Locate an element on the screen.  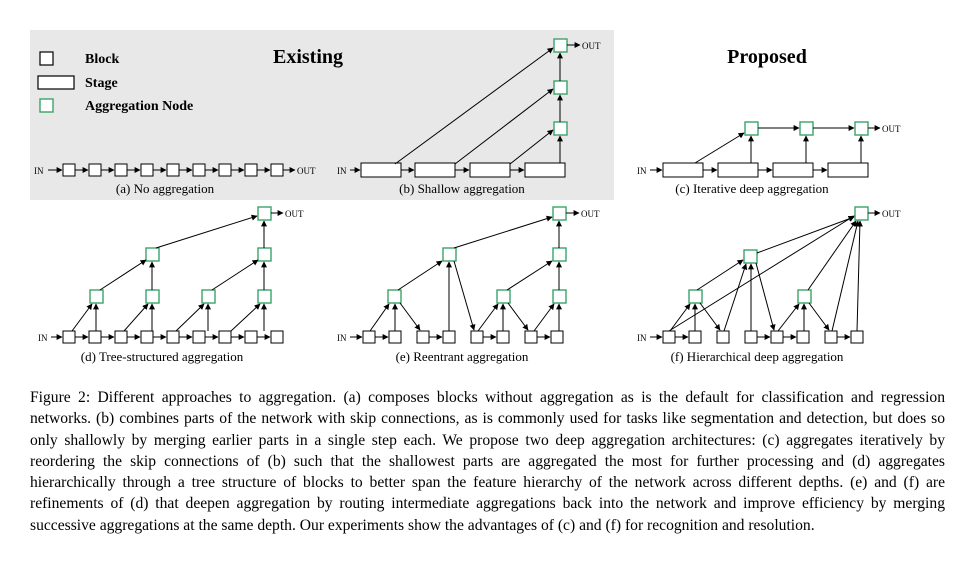
legend-block-label: Block is located at coordinates (102, 59).